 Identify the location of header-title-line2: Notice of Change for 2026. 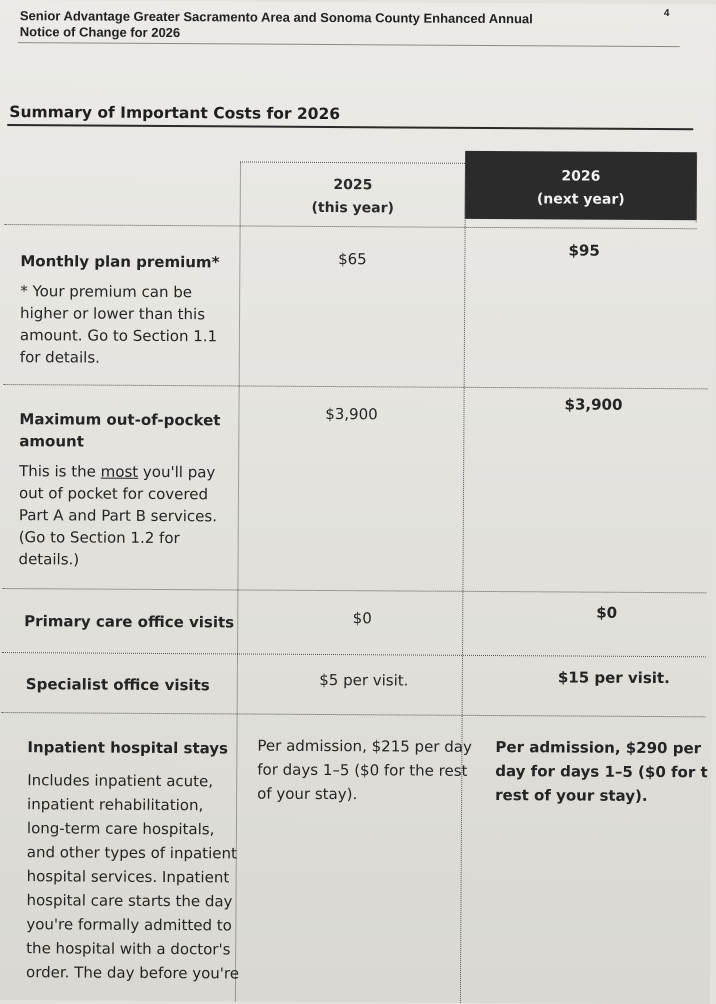
(100, 32).